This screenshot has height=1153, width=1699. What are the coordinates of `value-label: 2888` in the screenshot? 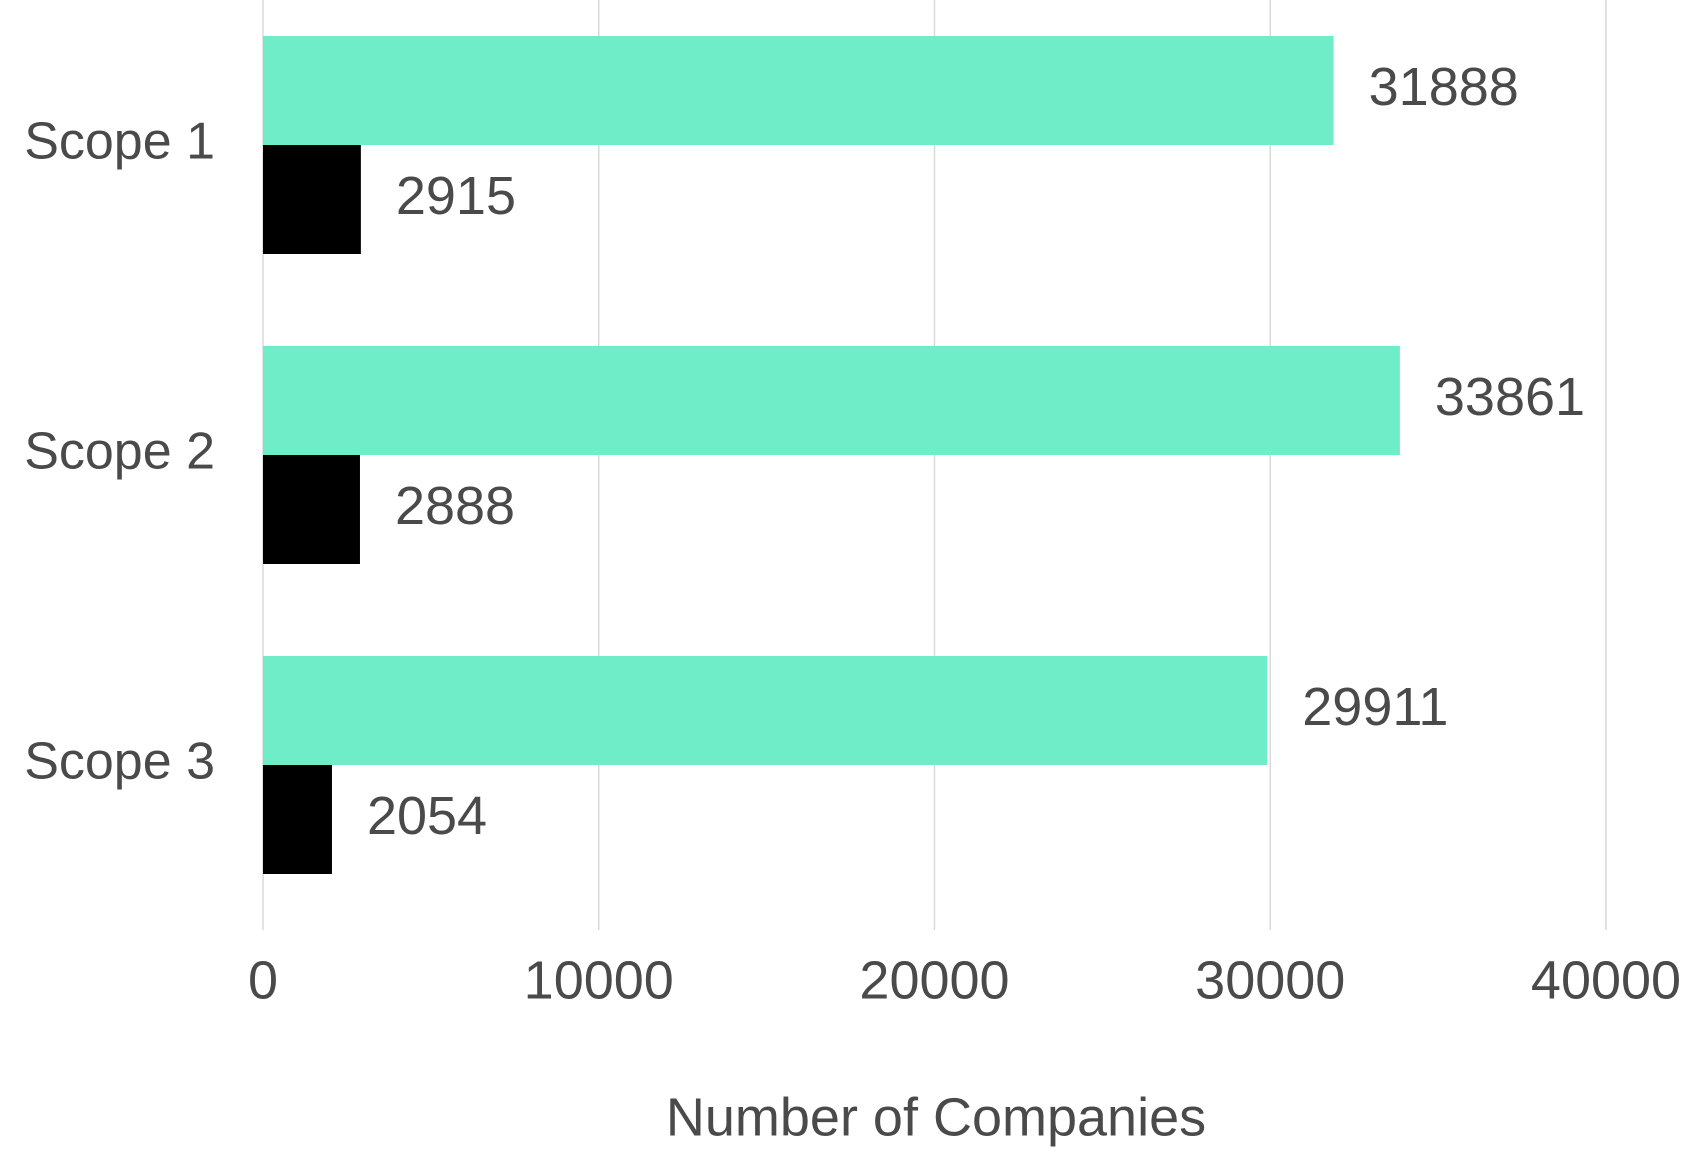 It's located at (455, 506).